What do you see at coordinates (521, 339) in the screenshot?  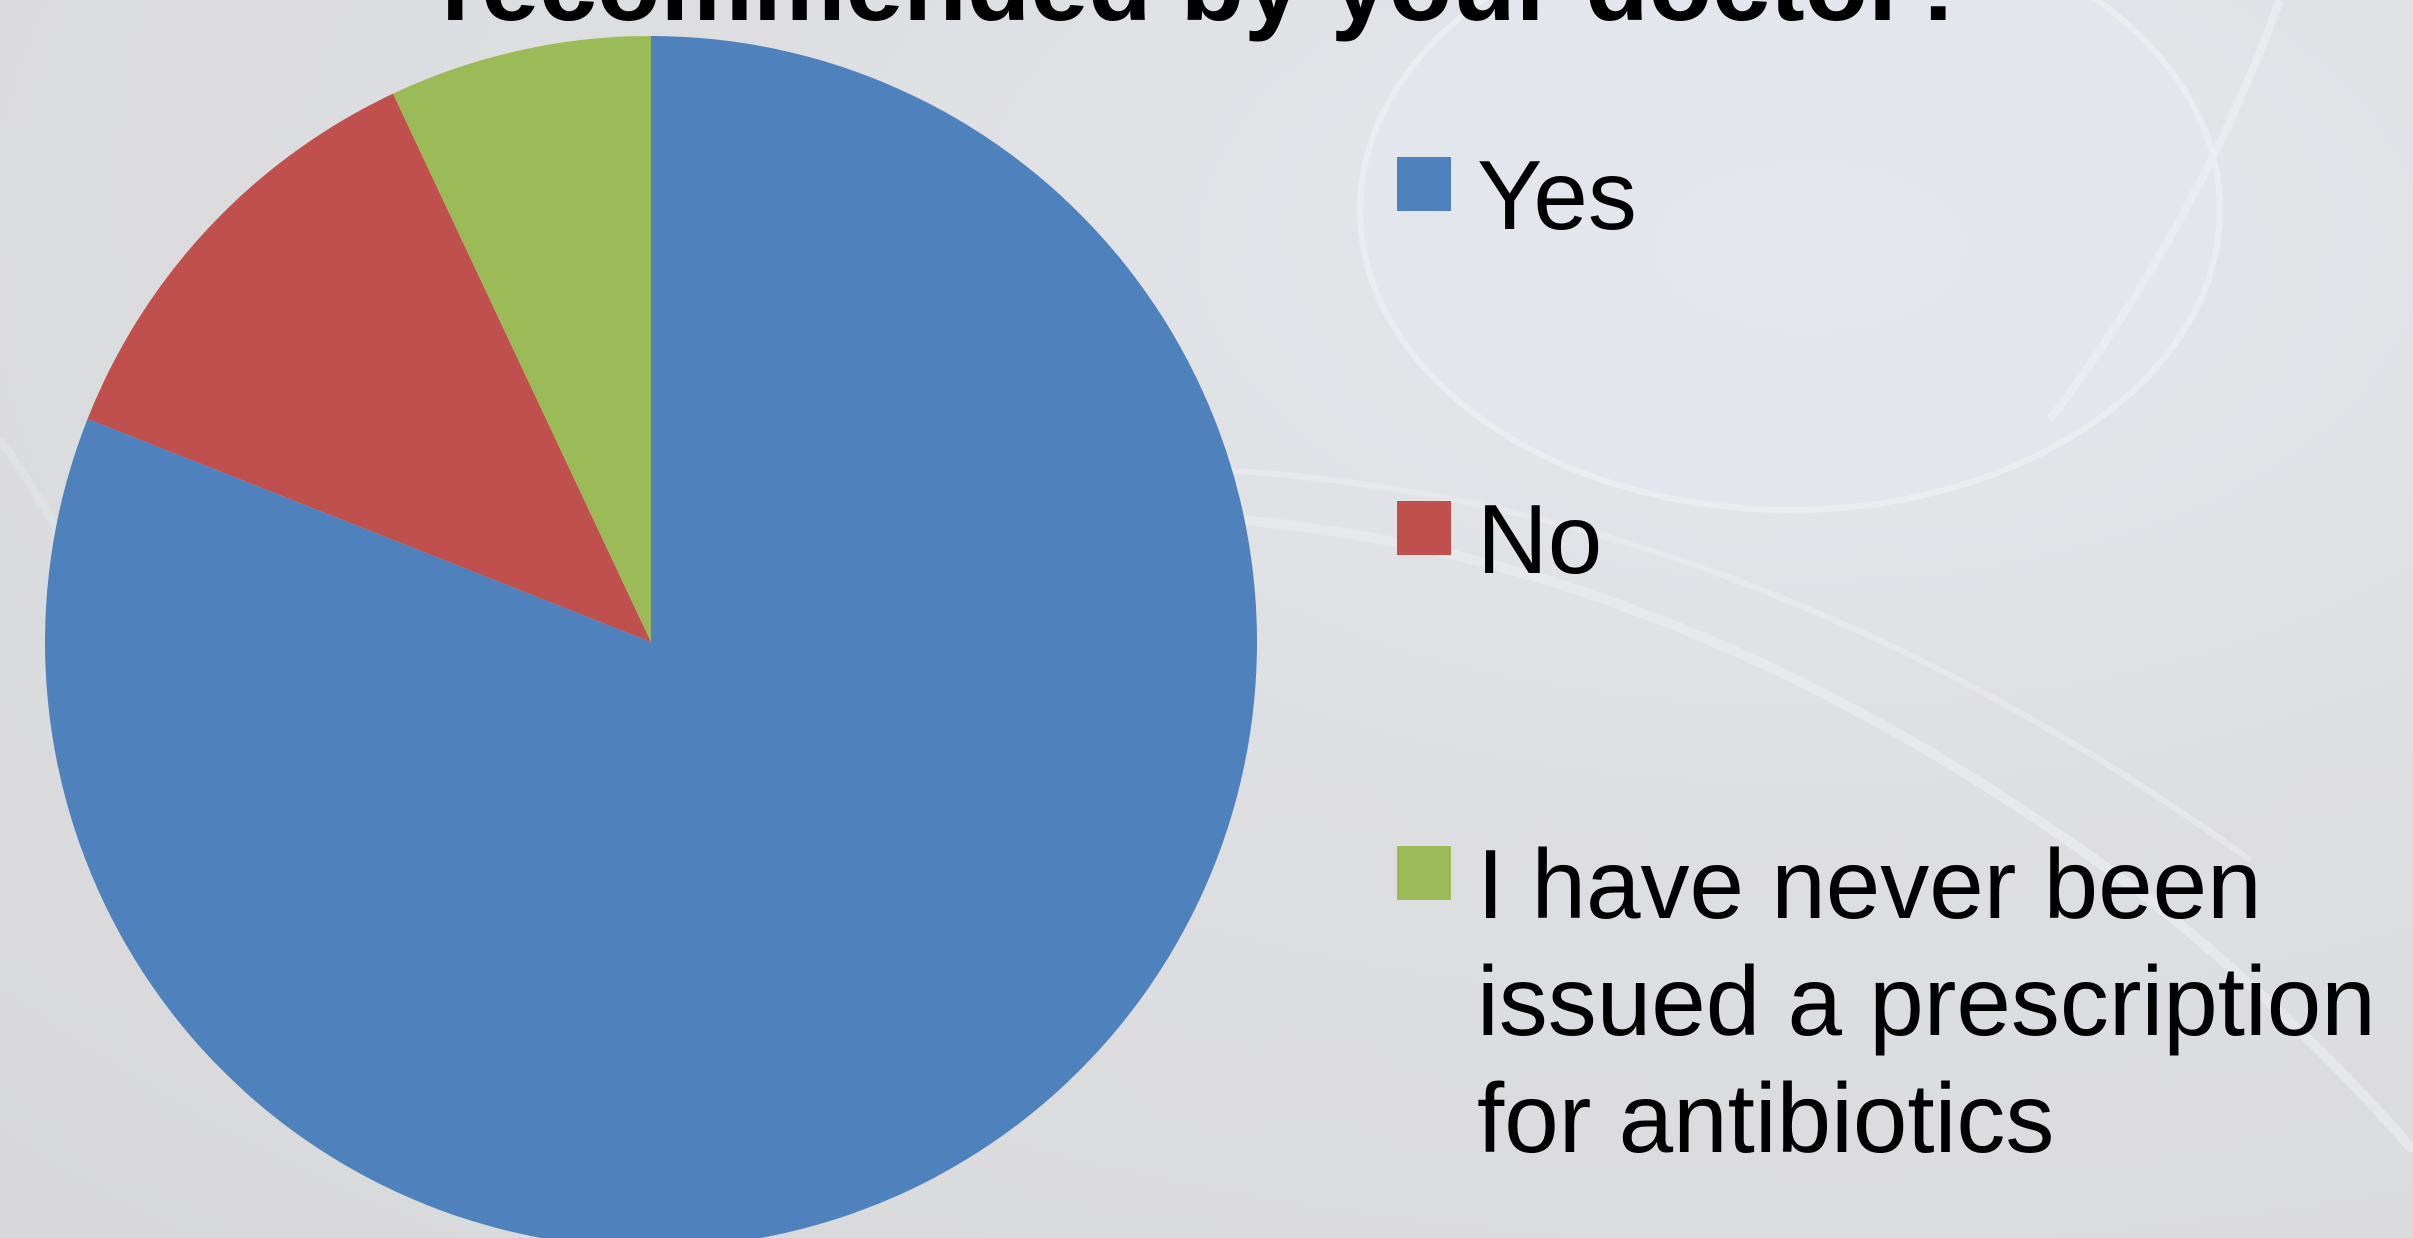 I see `pie-slice-never-issued` at bounding box center [521, 339].